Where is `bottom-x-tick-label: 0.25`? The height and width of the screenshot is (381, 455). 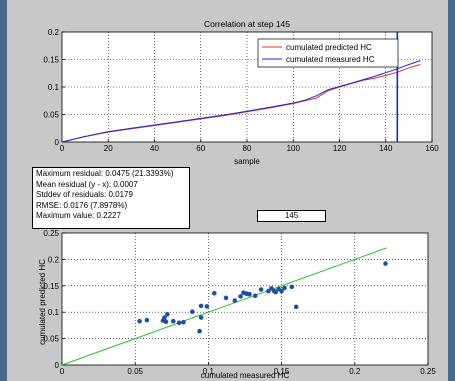 bottom-x-tick-label: 0.25 is located at coordinates (428, 371).